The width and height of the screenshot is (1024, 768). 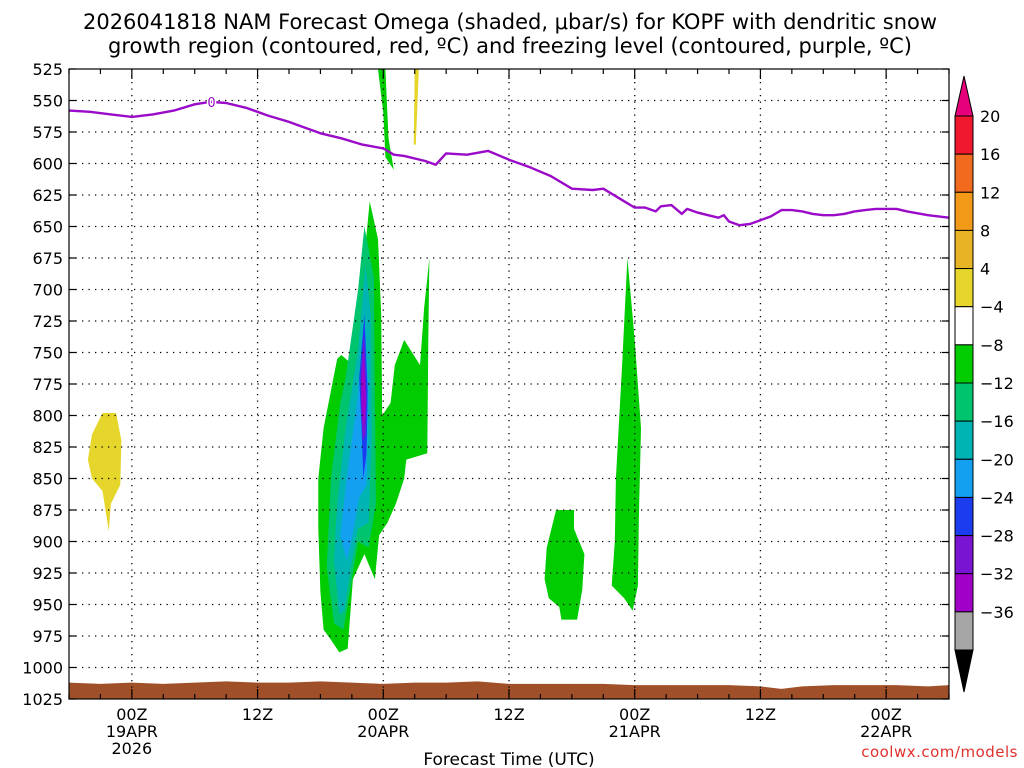 I want to click on y-tick-label: 750, so click(x=47, y=353).